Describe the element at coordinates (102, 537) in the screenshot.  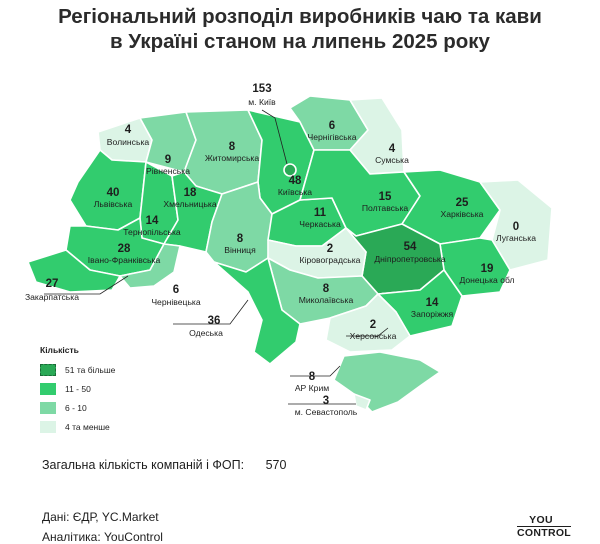
I see `analytics-credit: Аналітика: YouControl` at that location.